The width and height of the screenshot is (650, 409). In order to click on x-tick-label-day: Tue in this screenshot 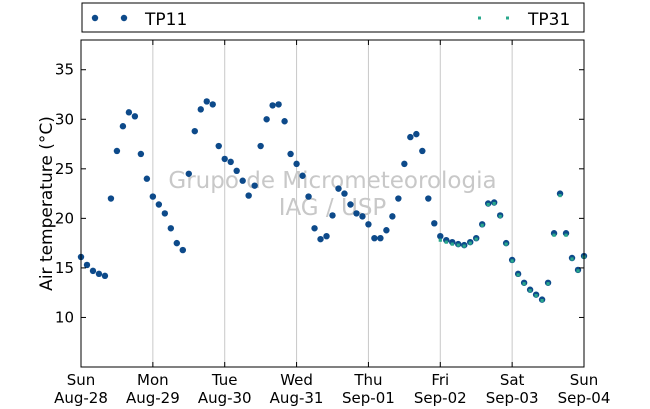, I will do `click(224, 380)`.